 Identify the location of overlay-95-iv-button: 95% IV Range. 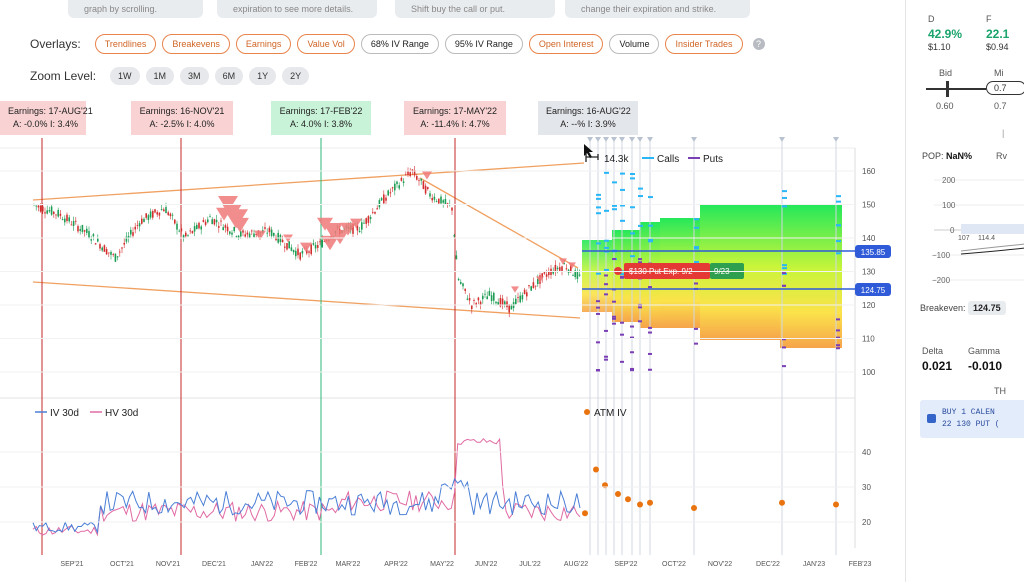
(483, 44).